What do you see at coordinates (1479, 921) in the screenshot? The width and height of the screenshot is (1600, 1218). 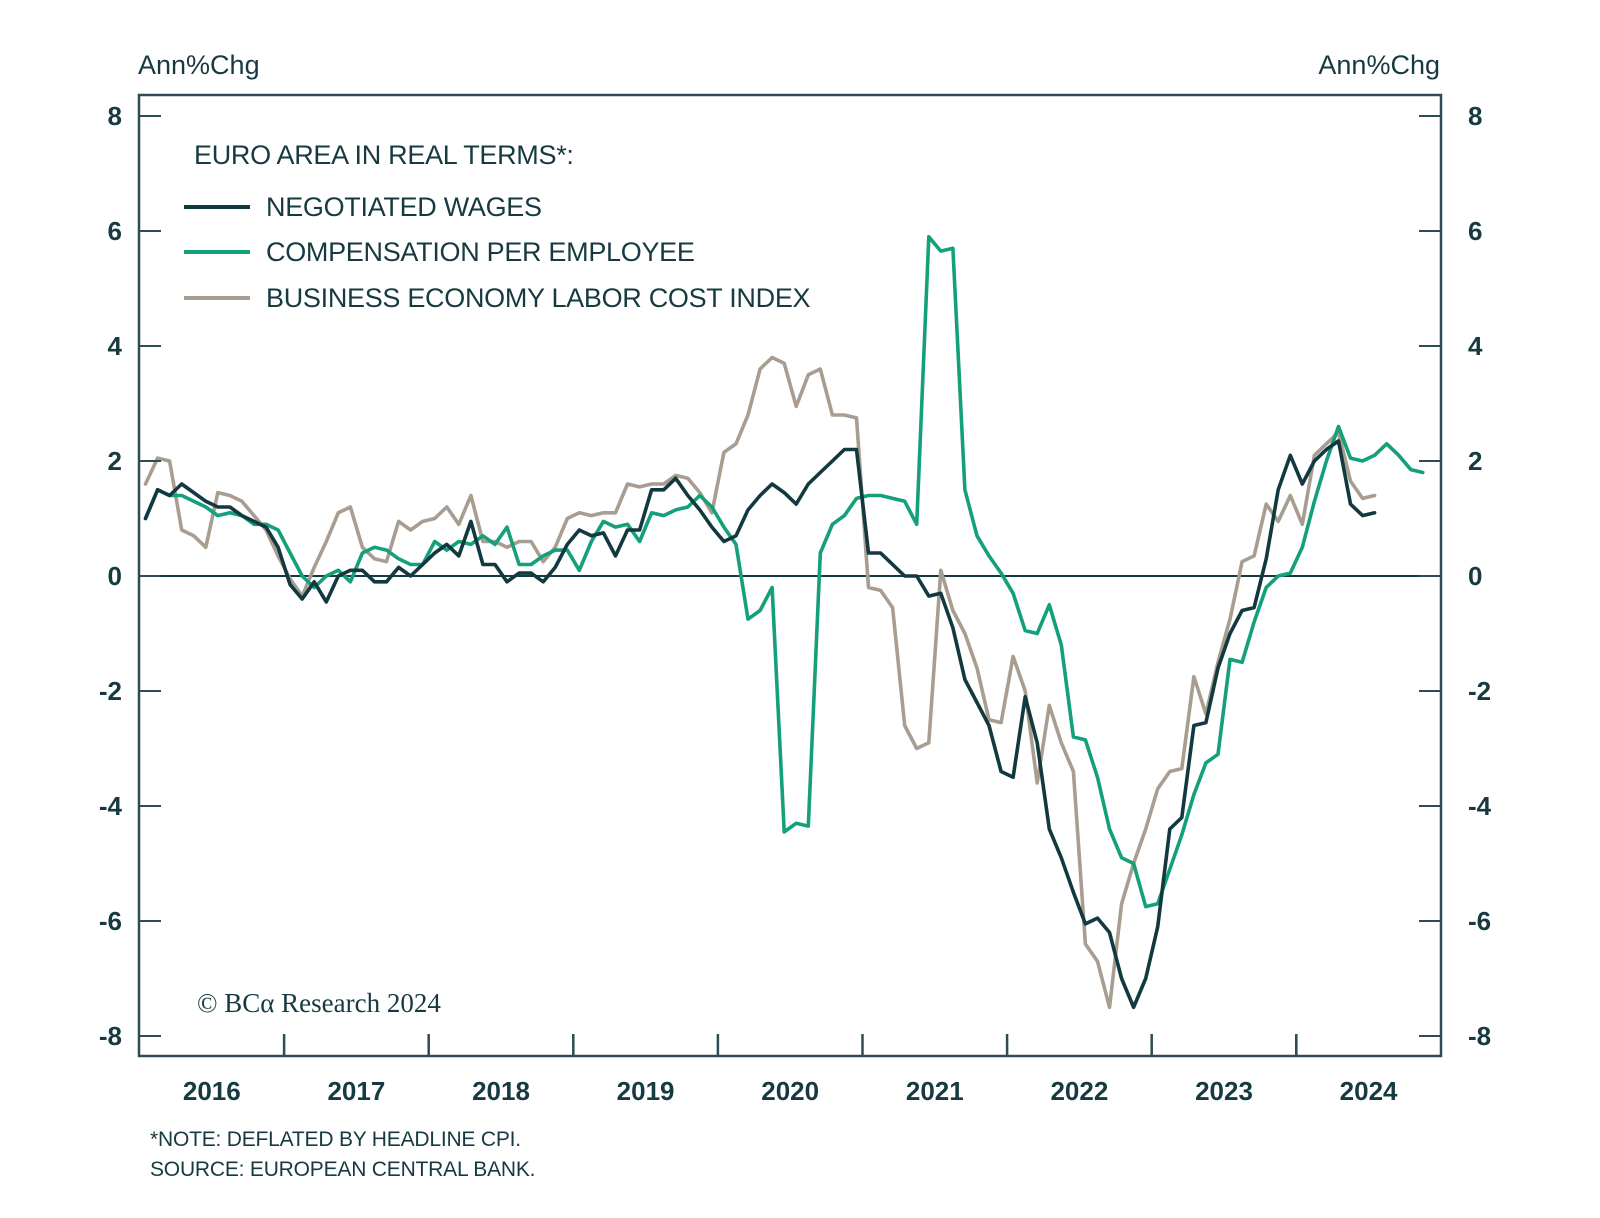 I see `y-tick-label-right: -6` at bounding box center [1479, 921].